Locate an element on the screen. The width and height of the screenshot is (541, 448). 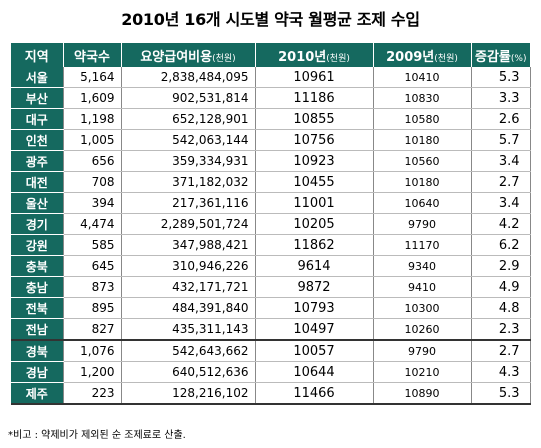
rate-cell: 2.6 is located at coordinates (500, 119).